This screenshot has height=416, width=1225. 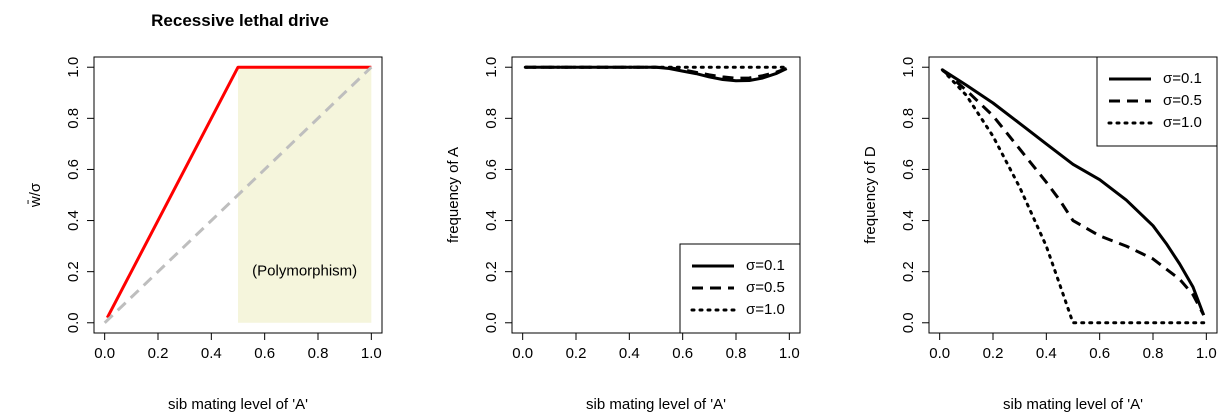 What do you see at coordinates (305, 195) in the screenshot?
I see `polymorphism-region` at bounding box center [305, 195].